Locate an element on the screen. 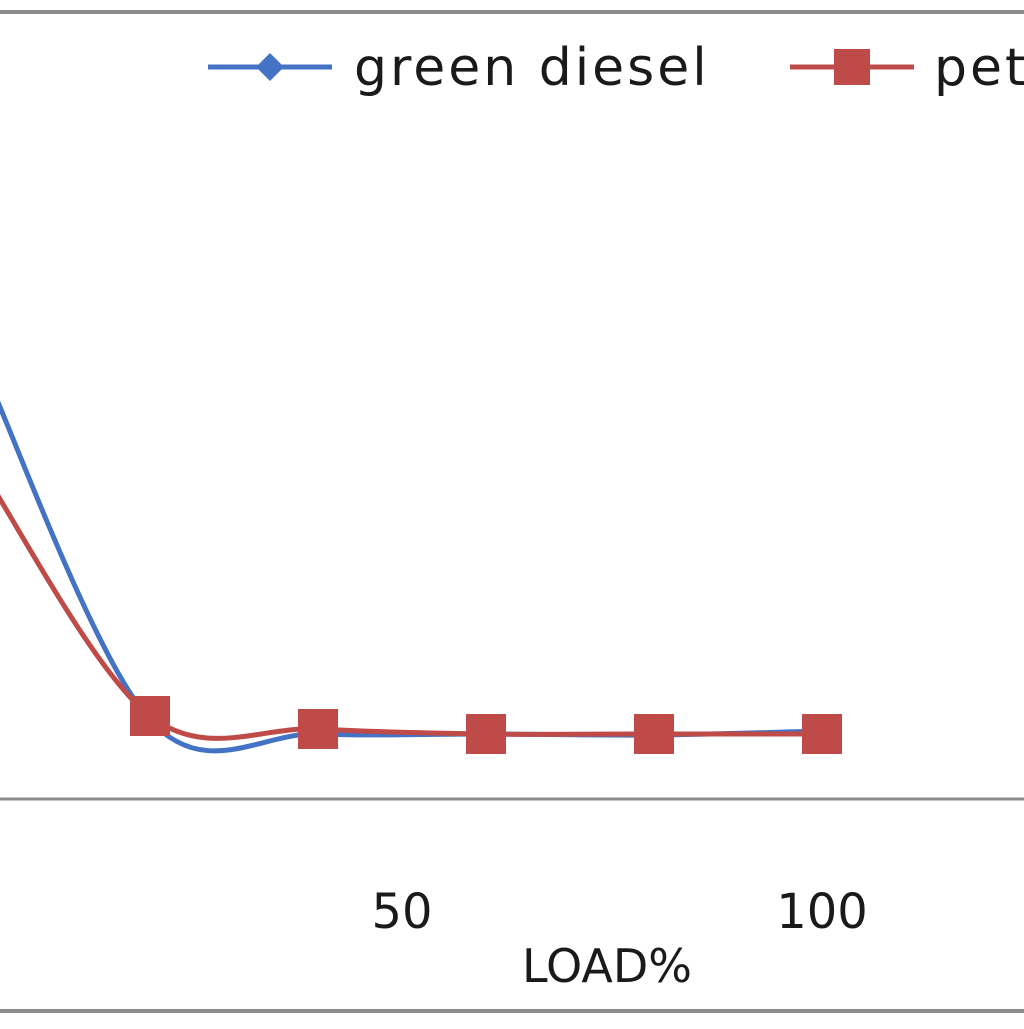 This screenshot has height=1029, width=1024. x-tick-layer: 50 100 is located at coordinates (619, 912).